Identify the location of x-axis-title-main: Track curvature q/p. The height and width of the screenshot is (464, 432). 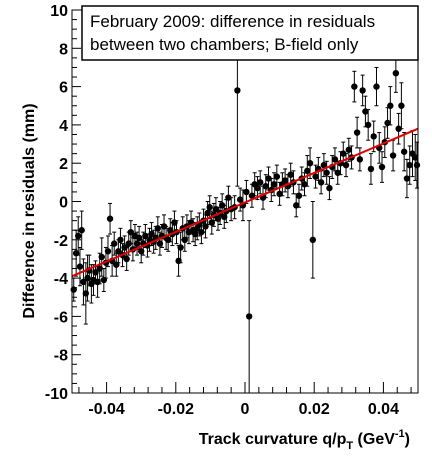
(273, 439).